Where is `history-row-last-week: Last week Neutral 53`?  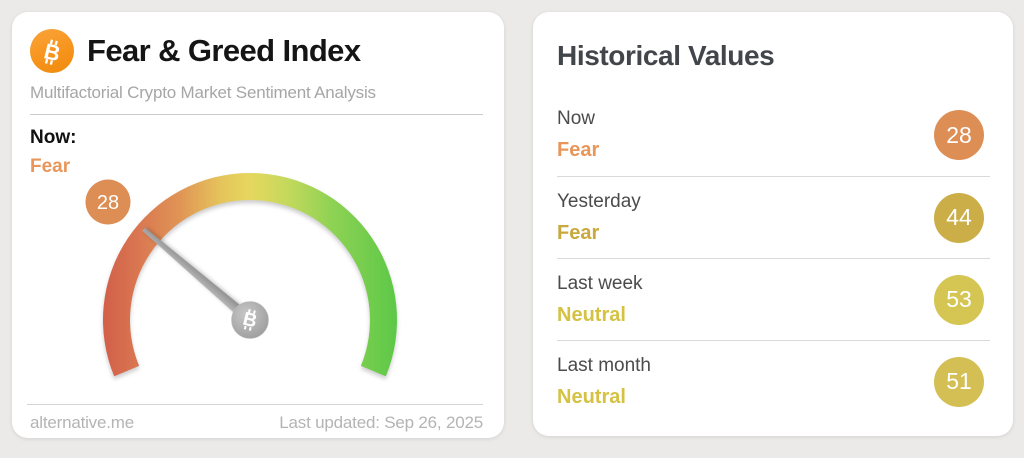 history-row-last-week: Last week Neutral 53 is located at coordinates (773, 299).